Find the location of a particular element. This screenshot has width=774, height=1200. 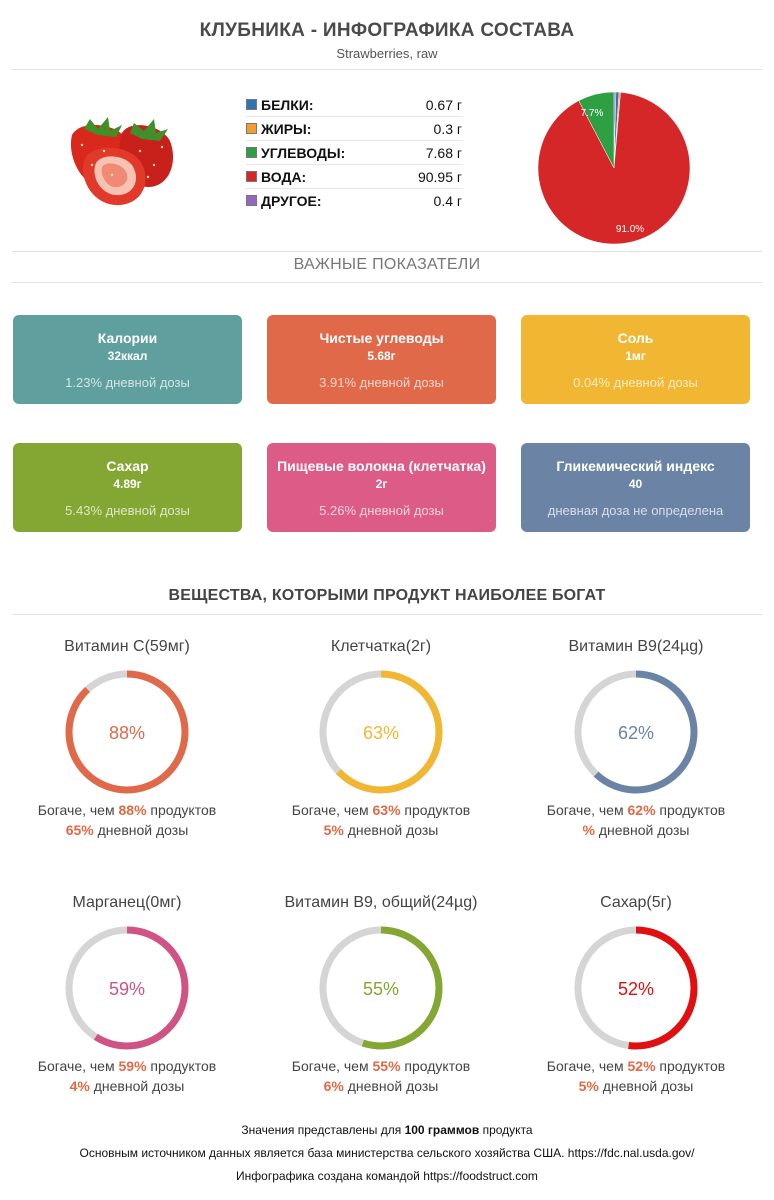

pie-label-water: 91.0% is located at coordinates (630, 229).